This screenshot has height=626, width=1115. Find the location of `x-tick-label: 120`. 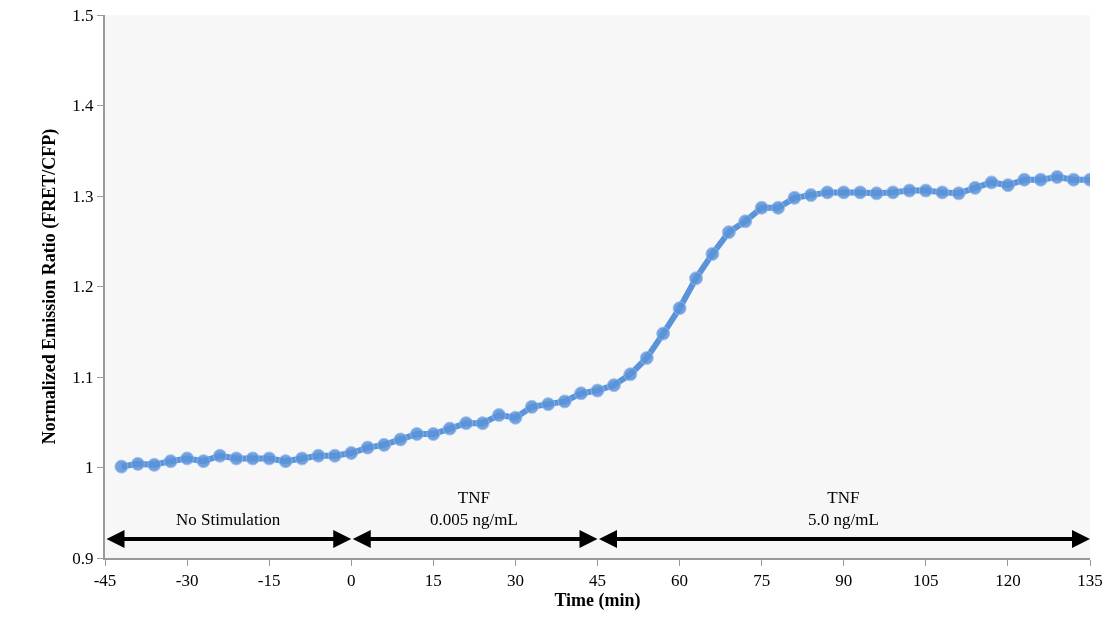

x-tick-label: 120 is located at coordinates (1008, 581).